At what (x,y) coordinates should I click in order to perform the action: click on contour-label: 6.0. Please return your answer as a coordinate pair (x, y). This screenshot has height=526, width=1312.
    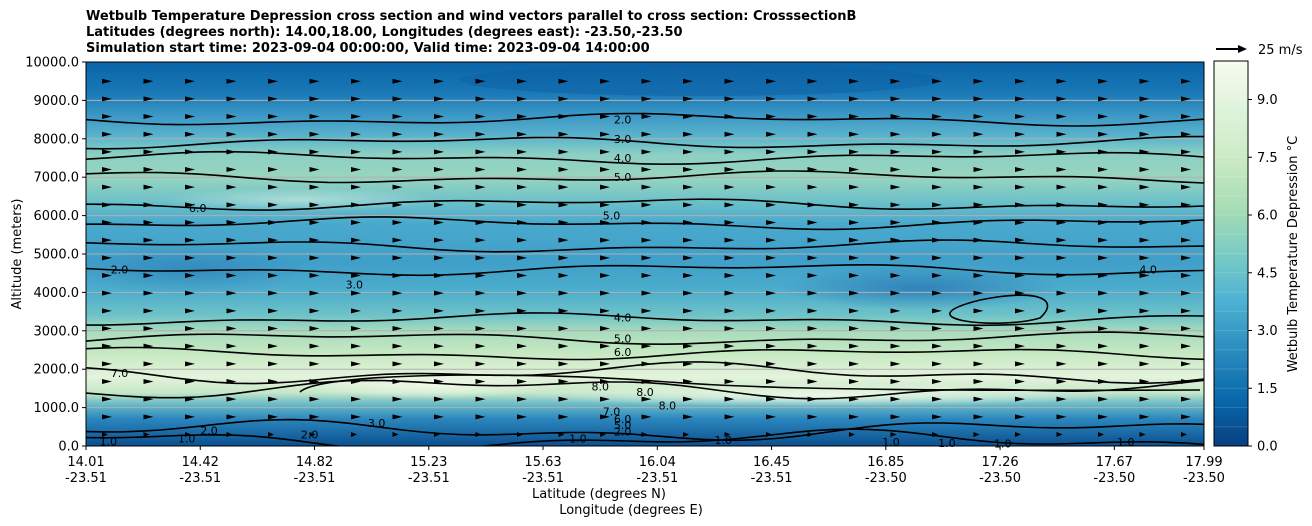
    Looking at the image, I should click on (623, 419).